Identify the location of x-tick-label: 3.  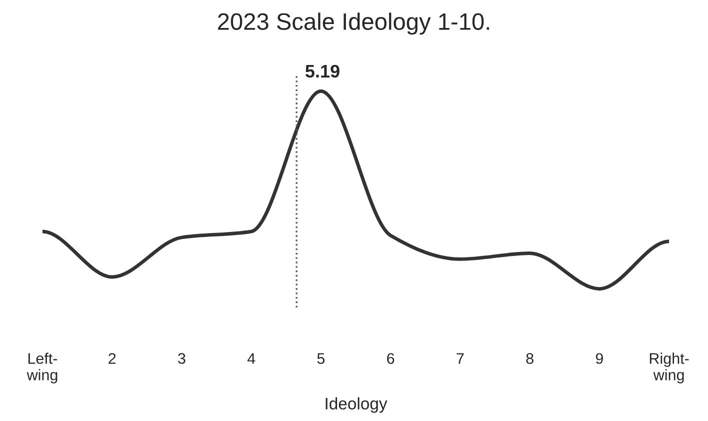
(182, 358).